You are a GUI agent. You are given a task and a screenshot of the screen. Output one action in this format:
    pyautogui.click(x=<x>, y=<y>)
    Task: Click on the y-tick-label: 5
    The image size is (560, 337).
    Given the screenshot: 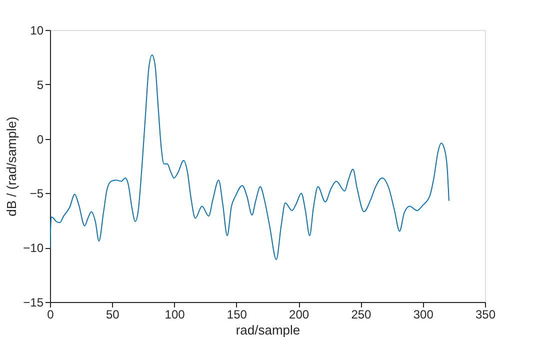 What is the action you would take?
    pyautogui.click(x=40, y=85)
    